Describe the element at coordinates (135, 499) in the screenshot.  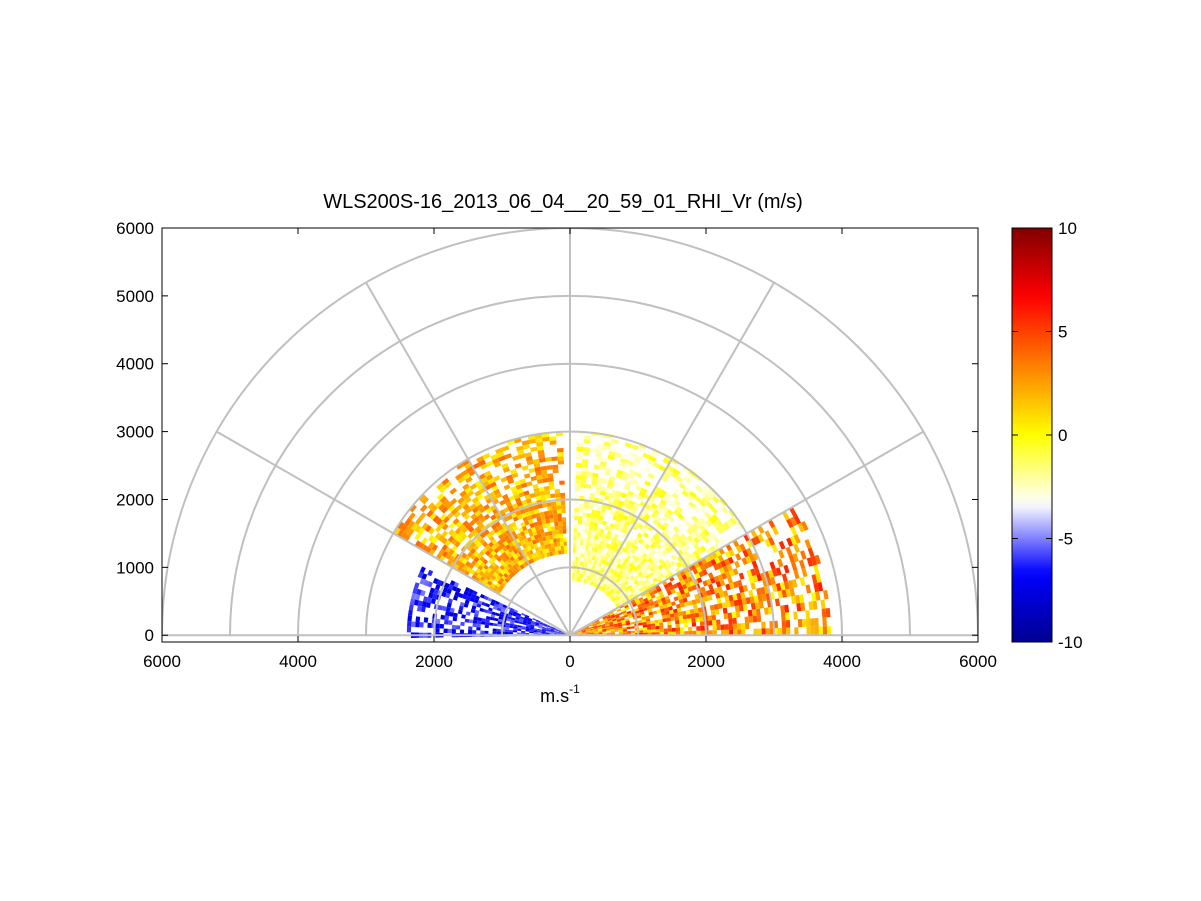
I see `y-tick-label: 2000` at that location.